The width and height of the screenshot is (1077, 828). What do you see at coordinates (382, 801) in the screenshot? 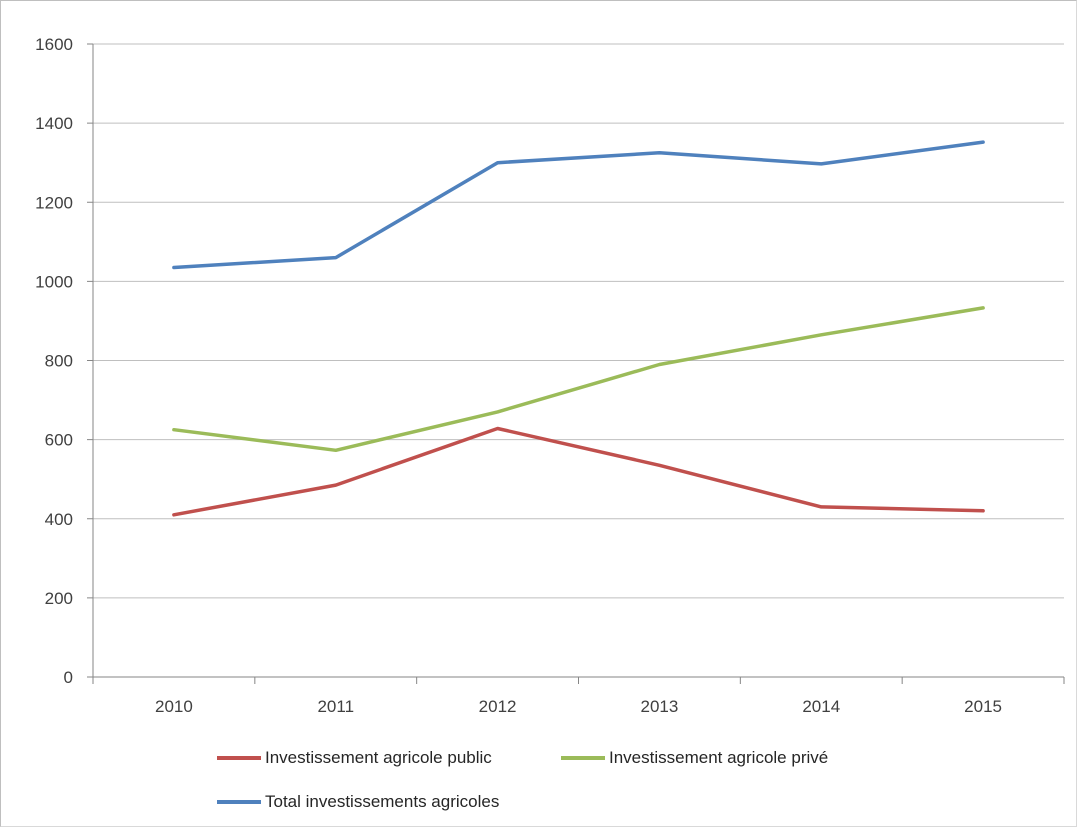
I see `legend-label-total: Total investissements agricoles` at bounding box center [382, 801].